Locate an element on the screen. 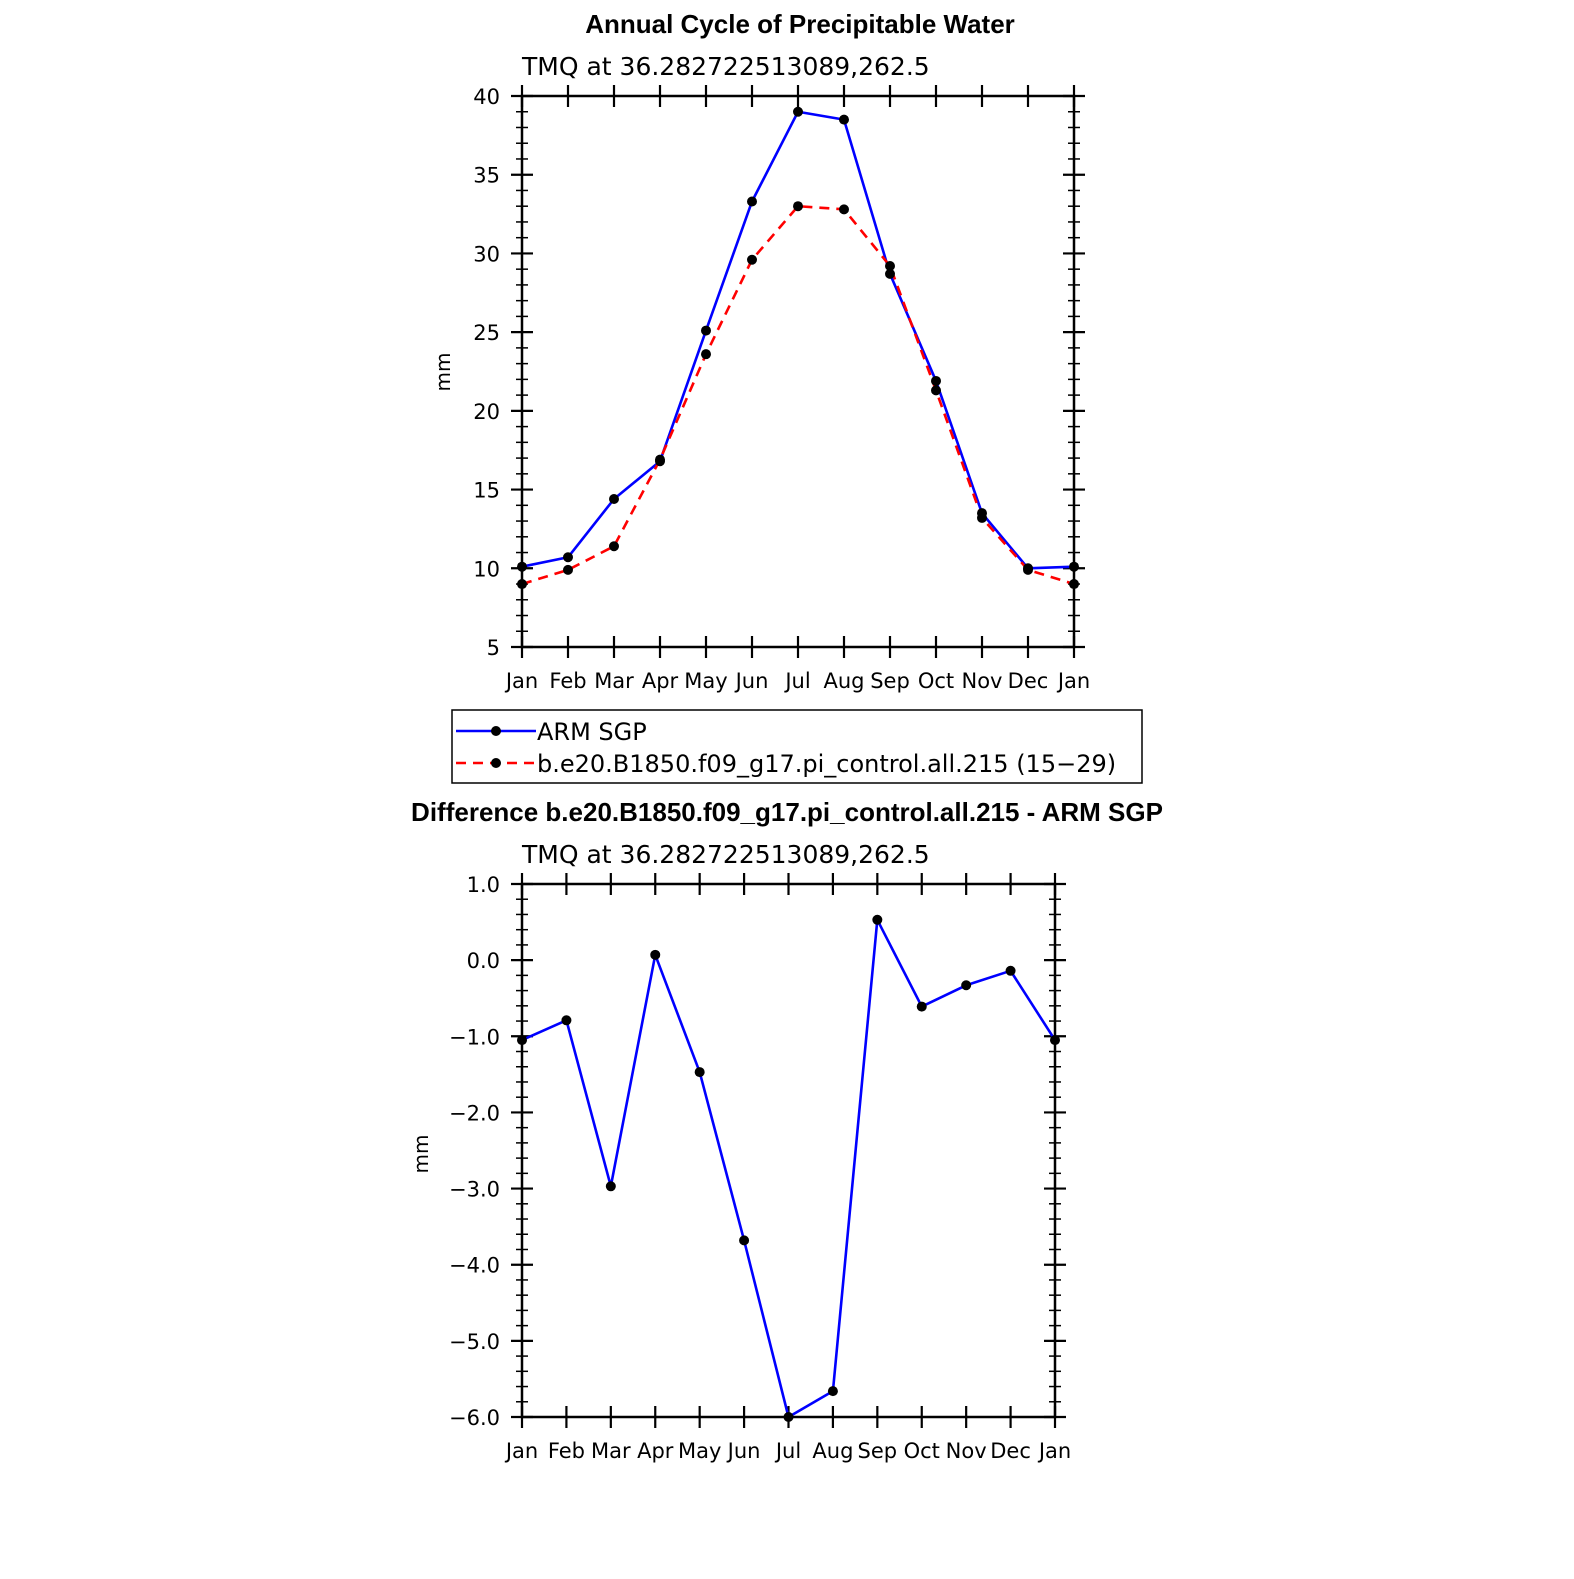  y-tick-label: 40 is located at coordinates (486, 97).